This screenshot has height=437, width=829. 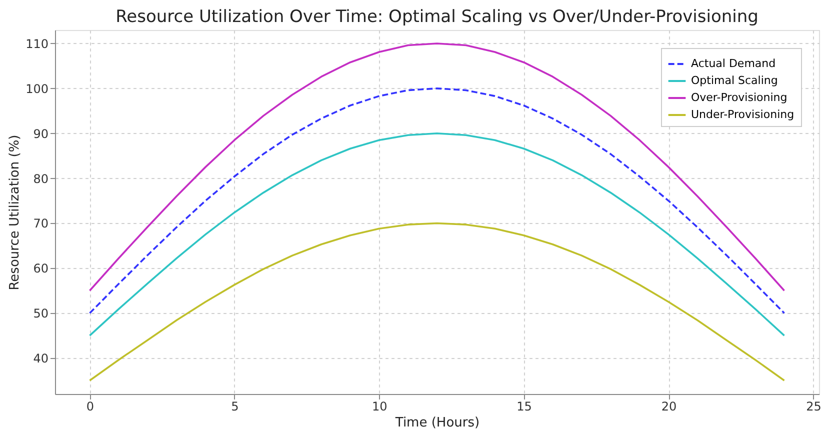 I want to click on x-tick-label: 15, so click(x=524, y=407).